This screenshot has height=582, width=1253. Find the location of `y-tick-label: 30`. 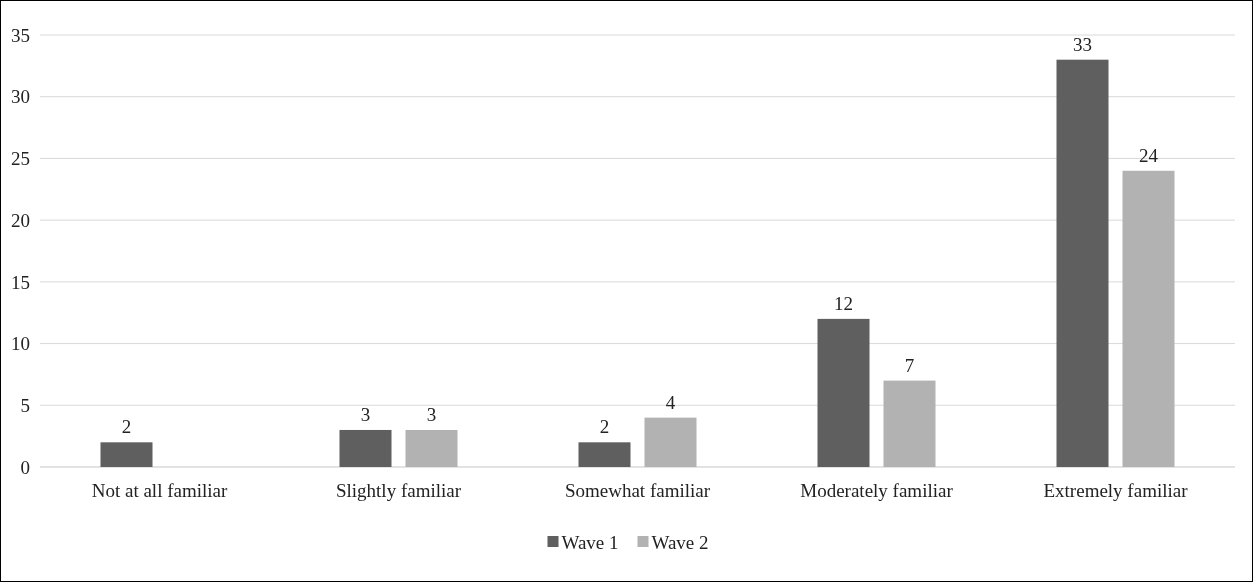

y-tick-label: 30 is located at coordinates (20, 97).